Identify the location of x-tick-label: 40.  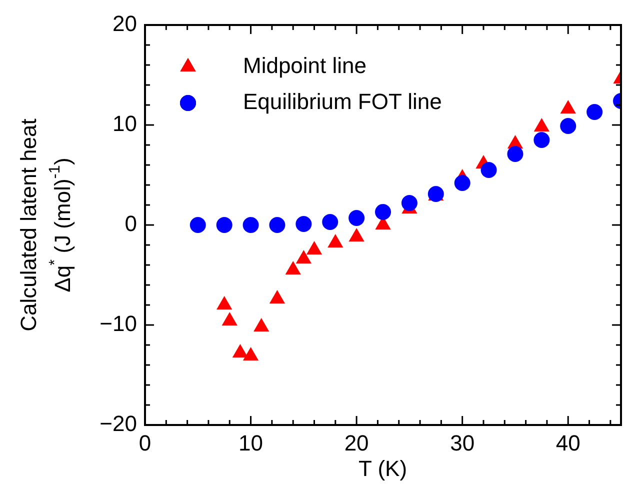
(568, 443).